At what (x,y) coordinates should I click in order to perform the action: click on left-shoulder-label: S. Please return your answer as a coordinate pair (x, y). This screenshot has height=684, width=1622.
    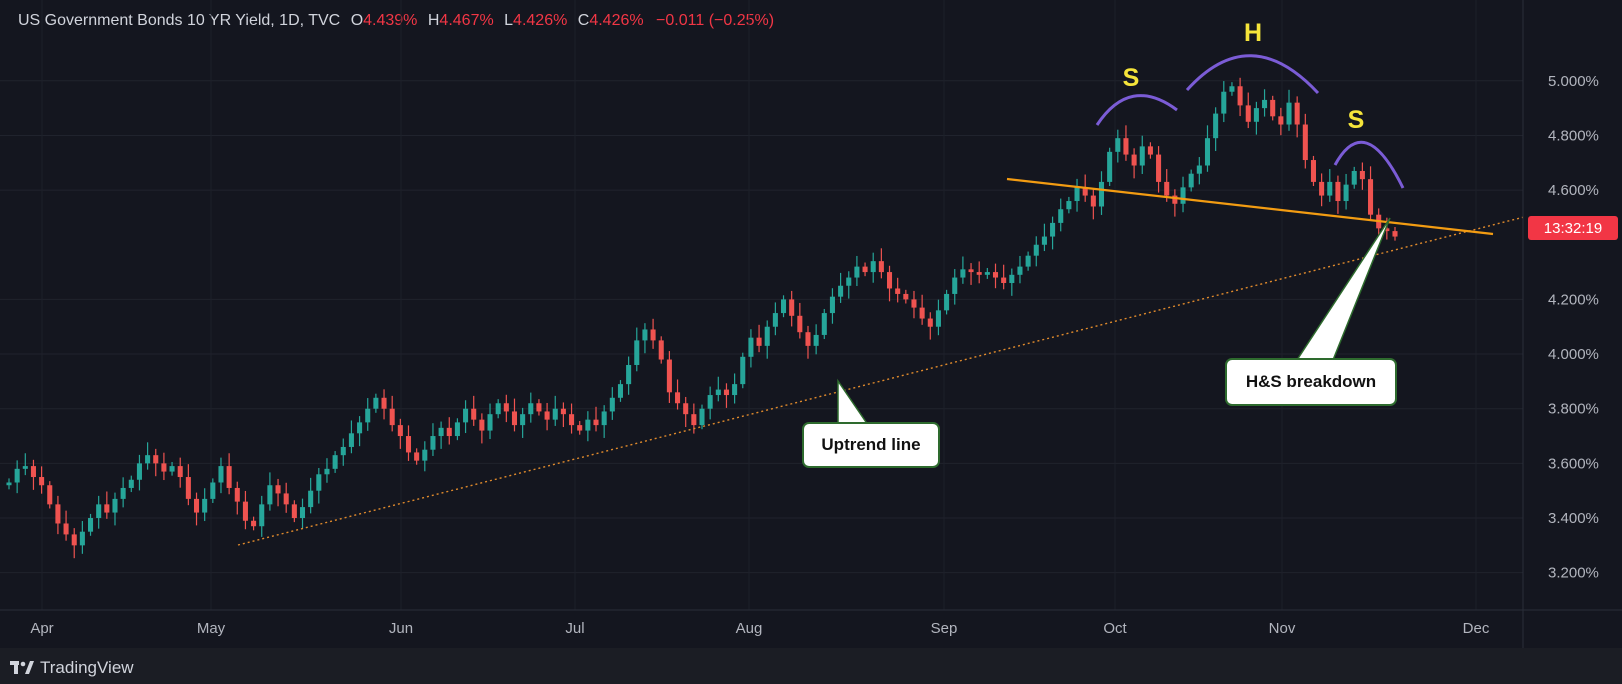
    Looking at the image, I should click on (1131, 78).